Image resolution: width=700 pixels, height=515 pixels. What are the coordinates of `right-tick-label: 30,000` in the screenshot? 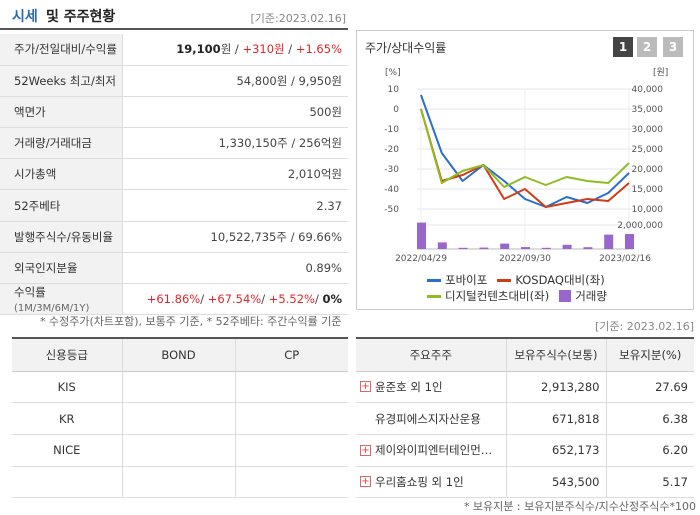 It's located at (648, 130).